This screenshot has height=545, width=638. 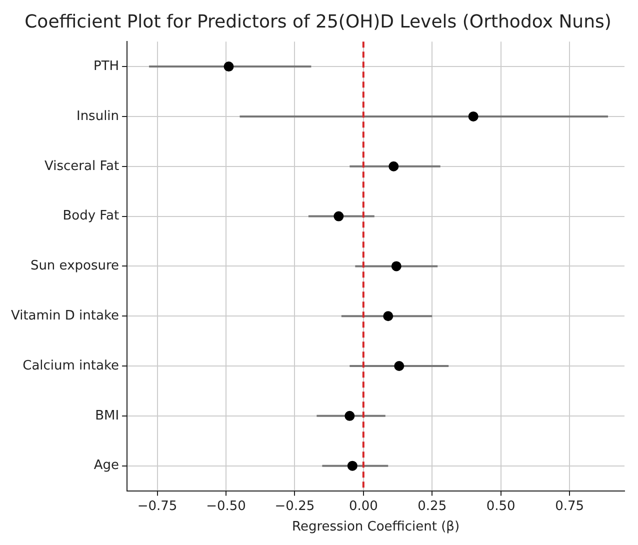 What do you see at coordinates (91, 216) in the screenshot?
I see `y-tick-label: Body Fat` at bounding box center [91, 216].